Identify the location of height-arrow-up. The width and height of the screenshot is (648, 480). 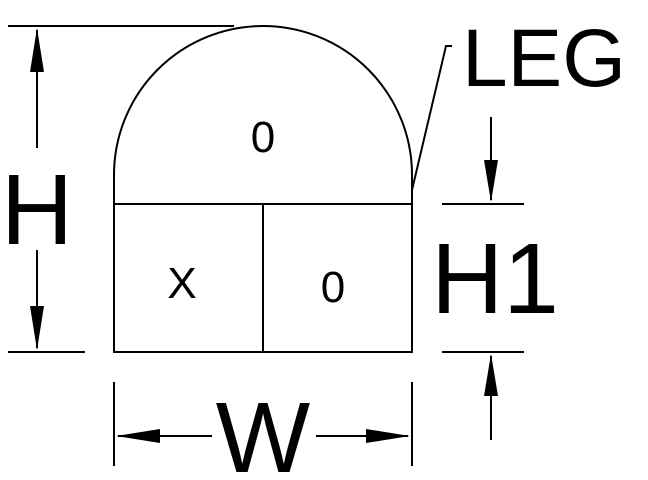
(37, 50).